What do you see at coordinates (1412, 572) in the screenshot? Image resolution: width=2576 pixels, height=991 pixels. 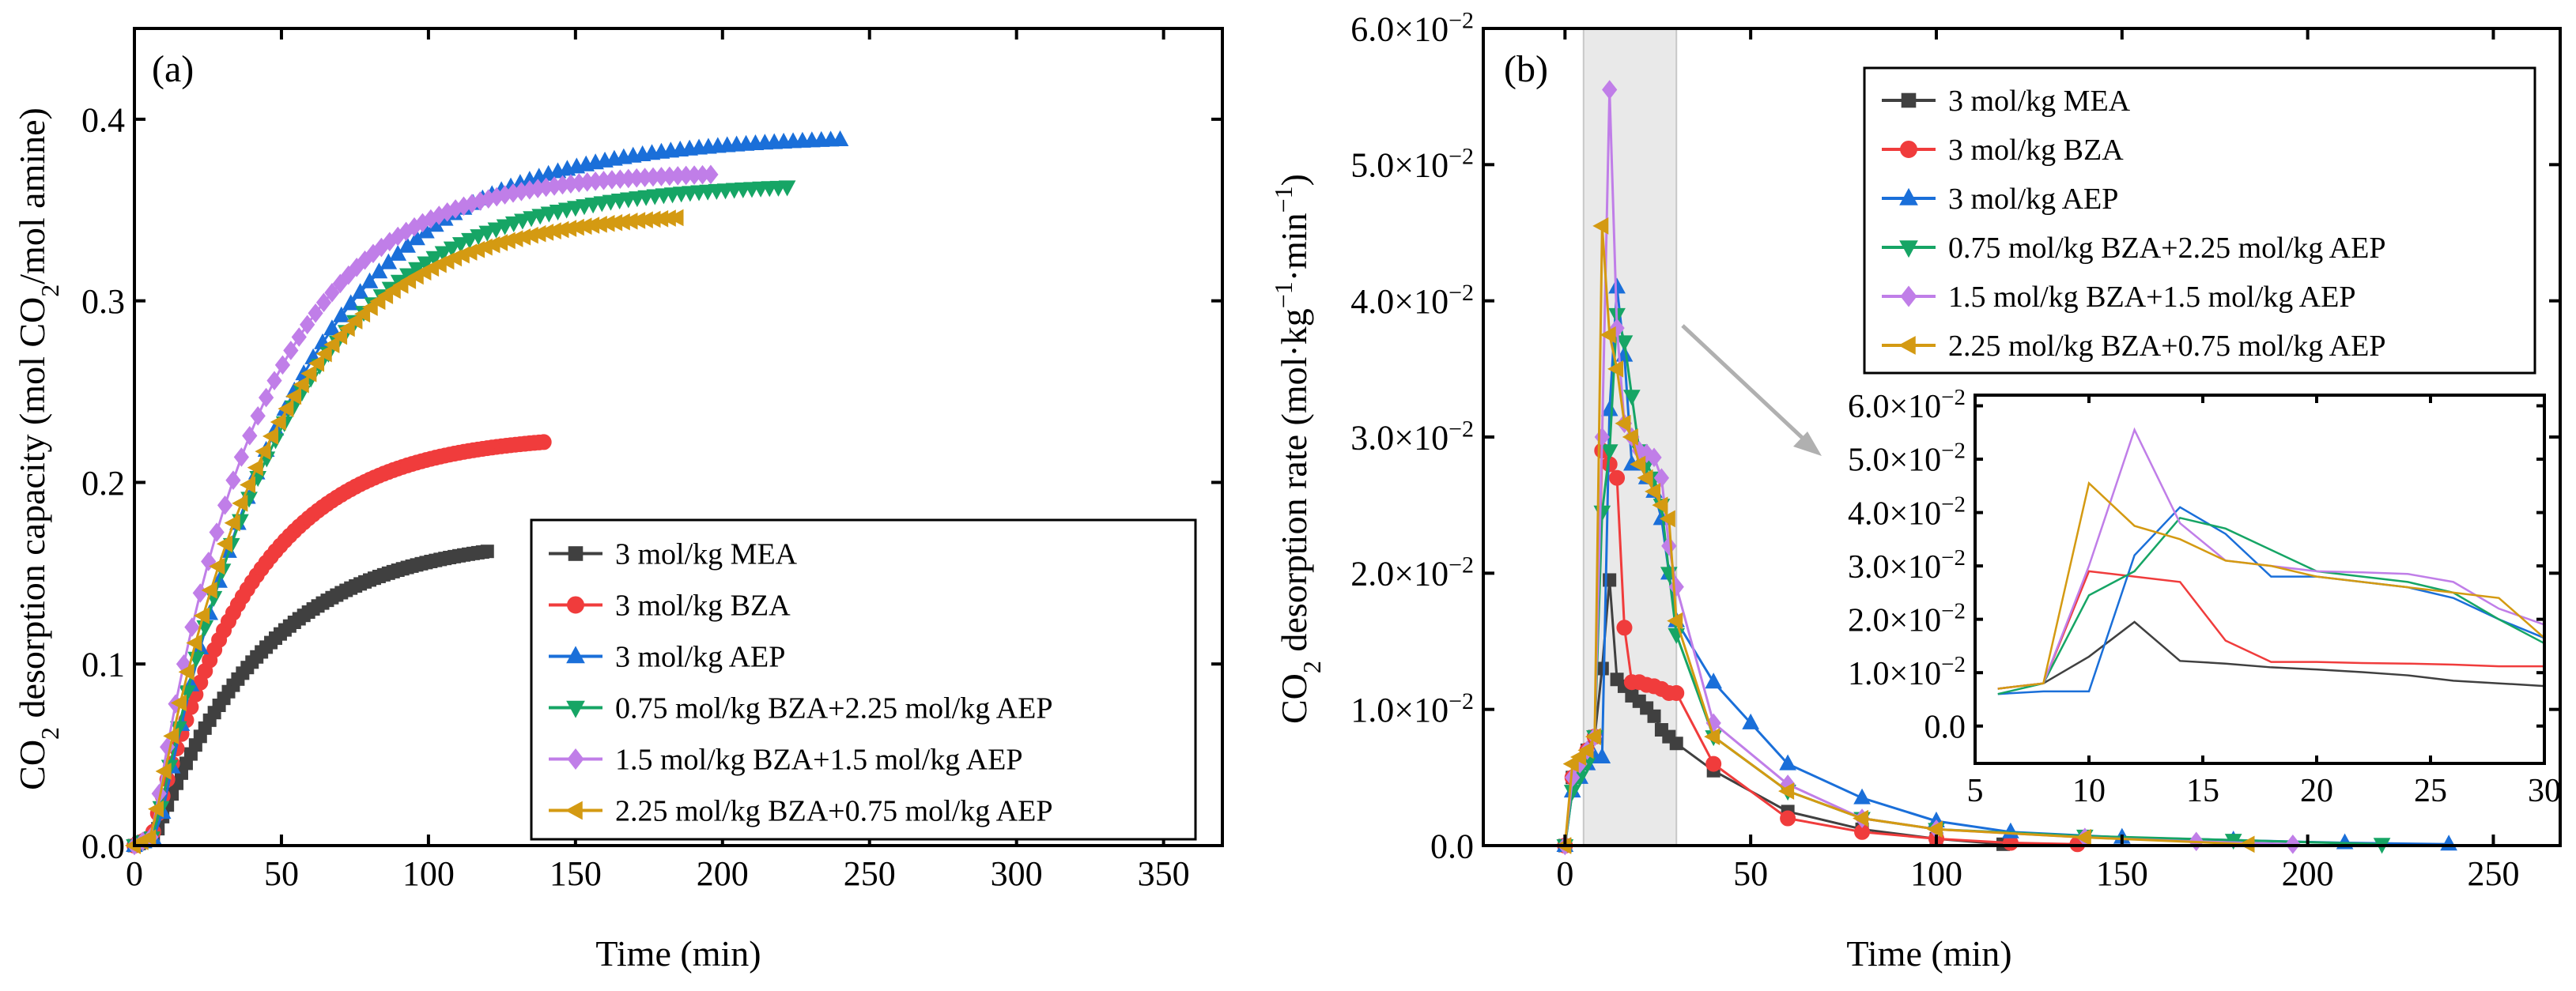 I see `b-y-tick-label: 2.0×10⁻²` at bounding box center [1412, 572].